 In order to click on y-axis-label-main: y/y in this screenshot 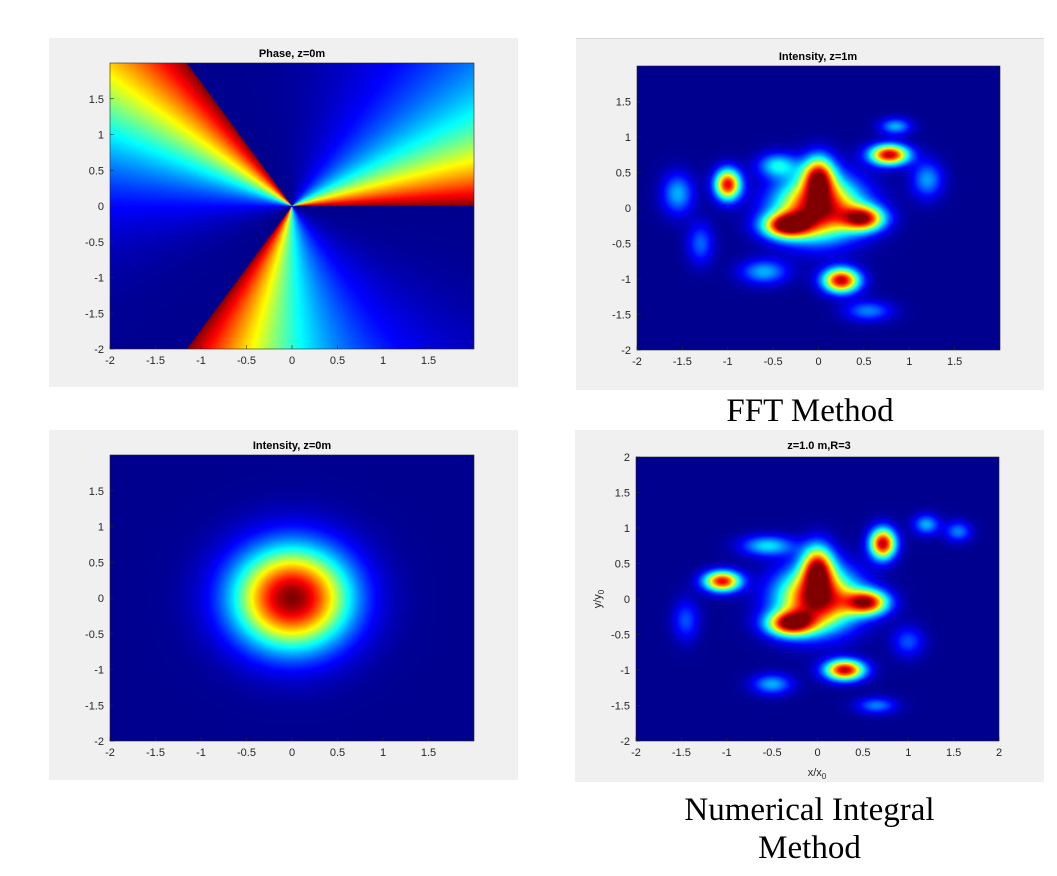, I will do `click(598, 601)`.